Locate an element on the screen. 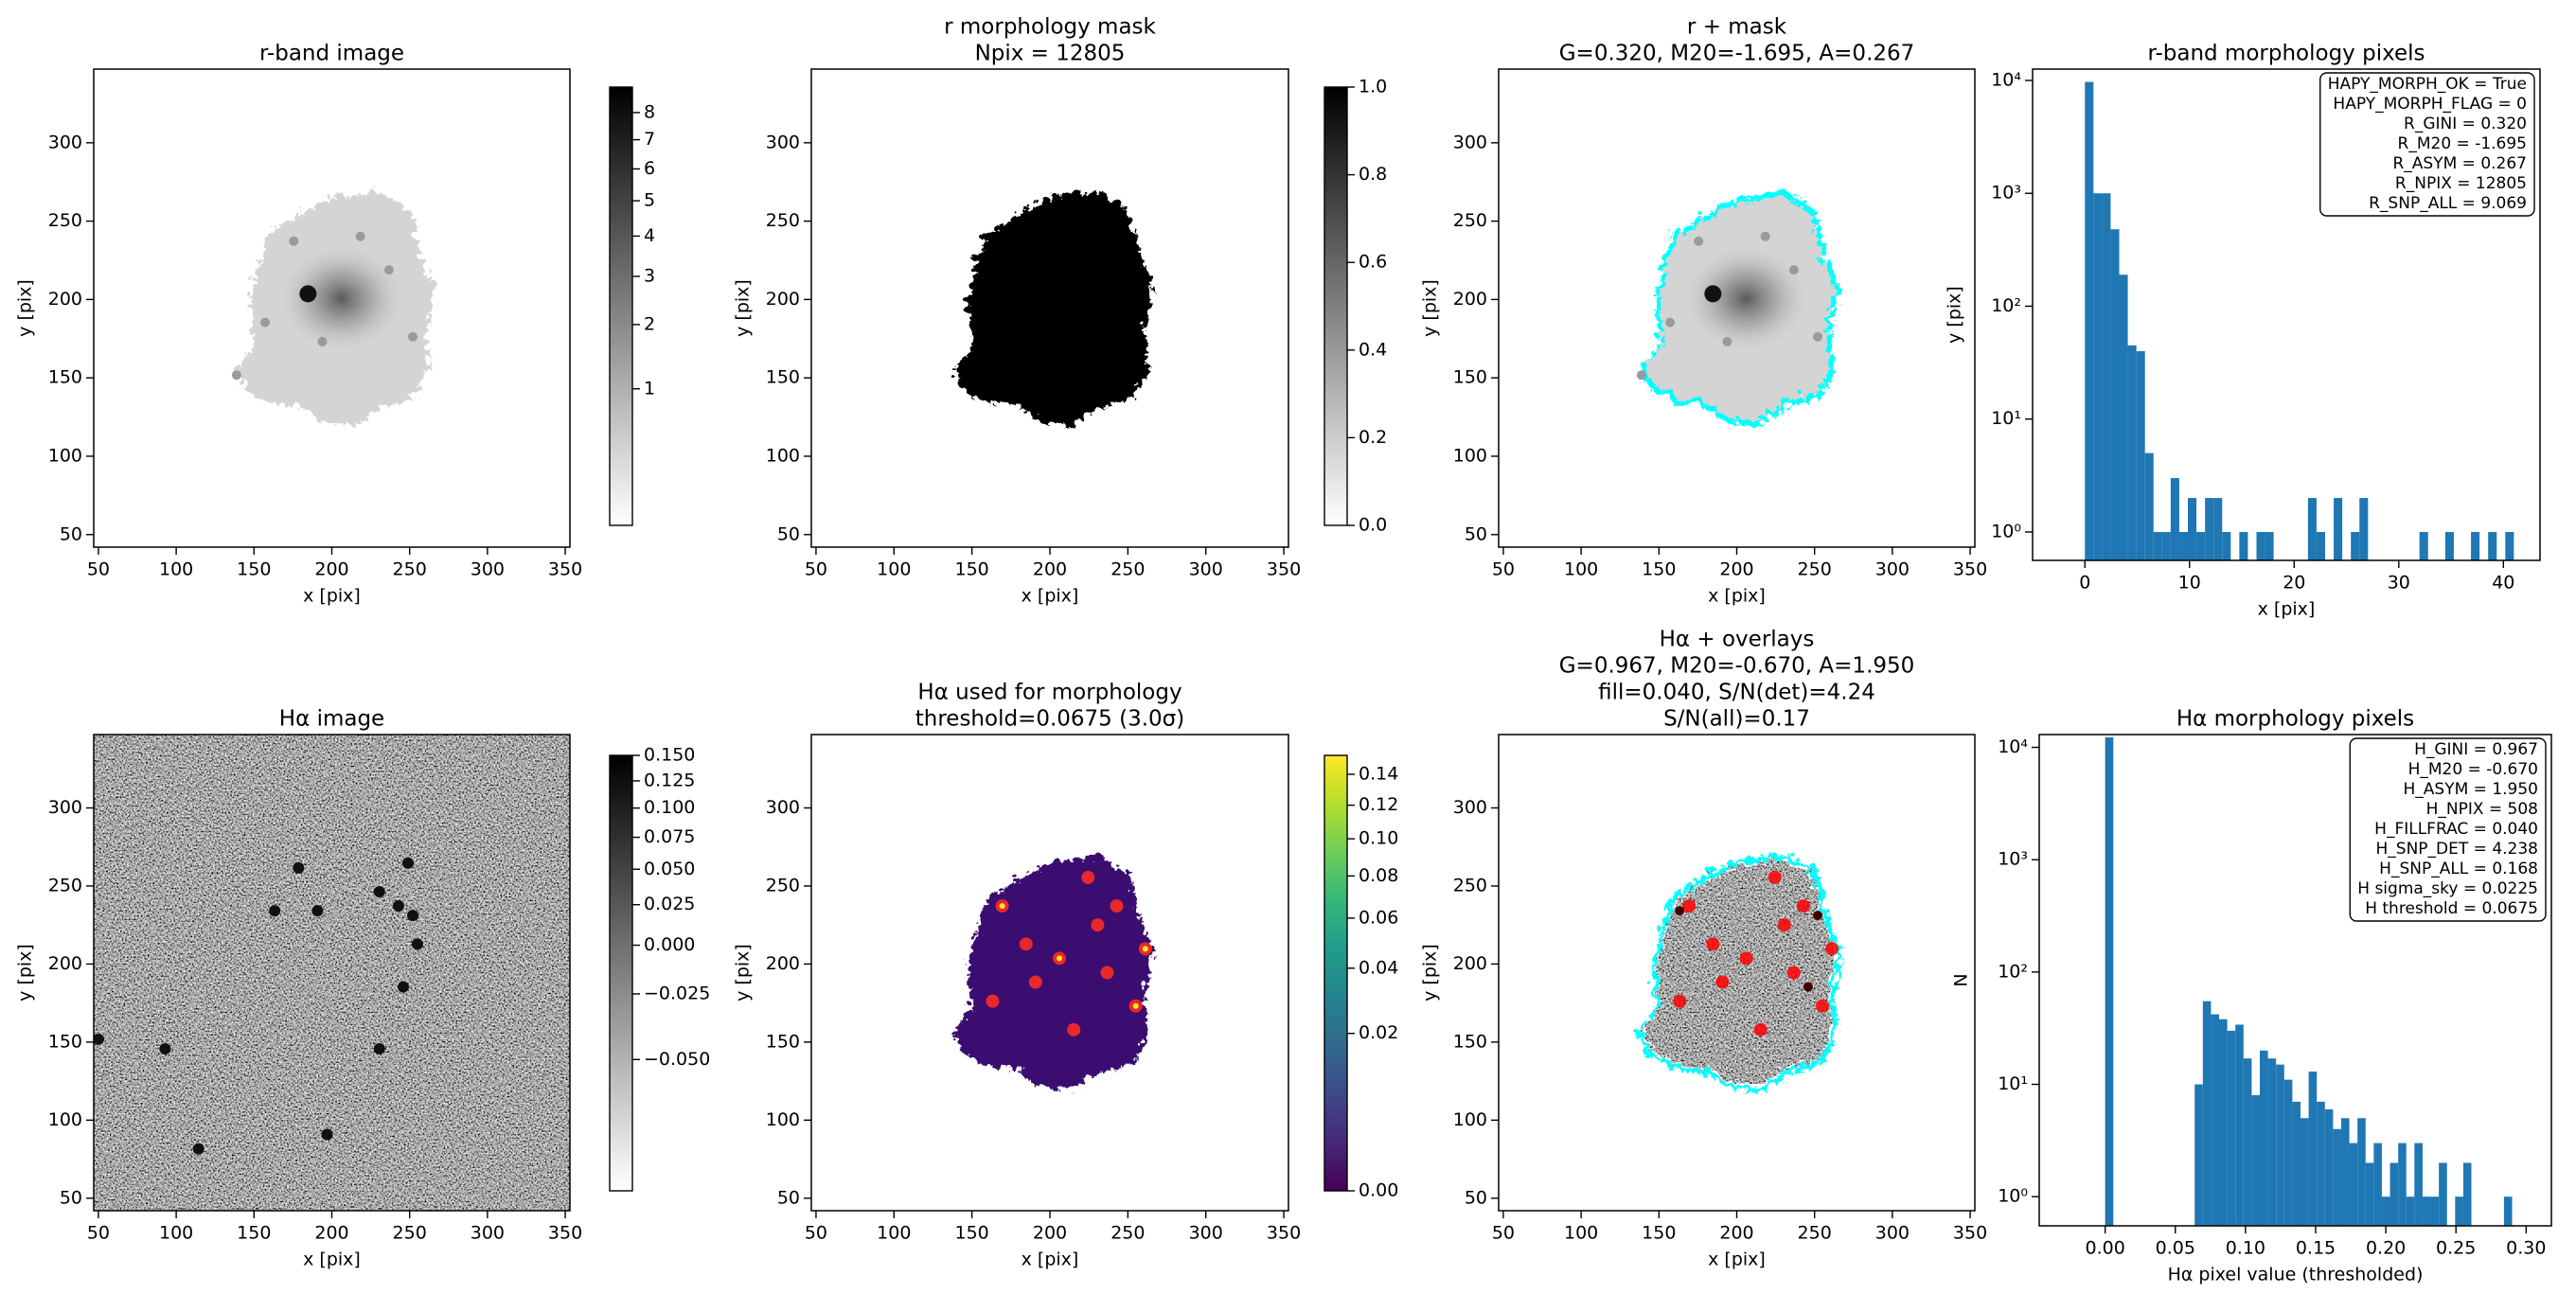  colorbar-tick-label: −0.025 is located at coordinates (677, 993).